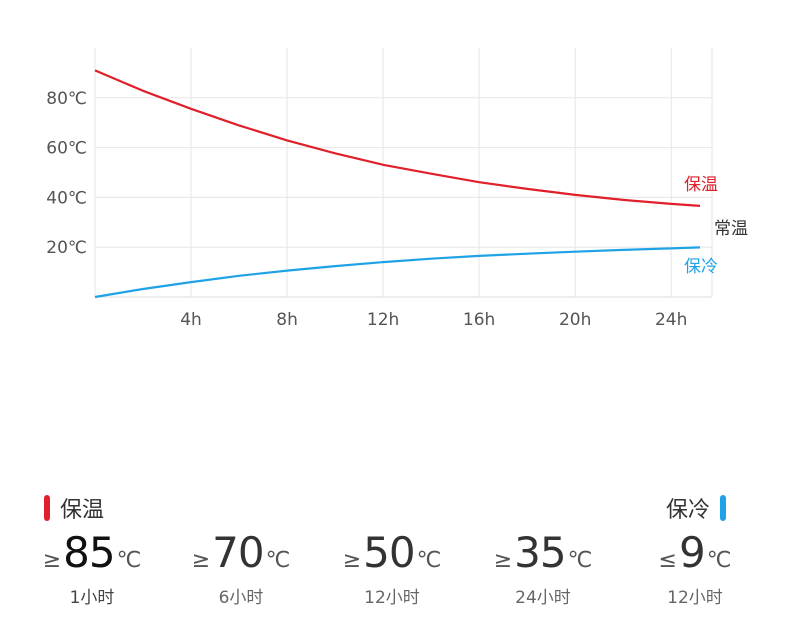 The height and width of the screenshot is (637, 790). What do you see at coordinates (383, 320) in the screenshot?
I see `x-tick-label: 12h` at bounding box center [383, 320].